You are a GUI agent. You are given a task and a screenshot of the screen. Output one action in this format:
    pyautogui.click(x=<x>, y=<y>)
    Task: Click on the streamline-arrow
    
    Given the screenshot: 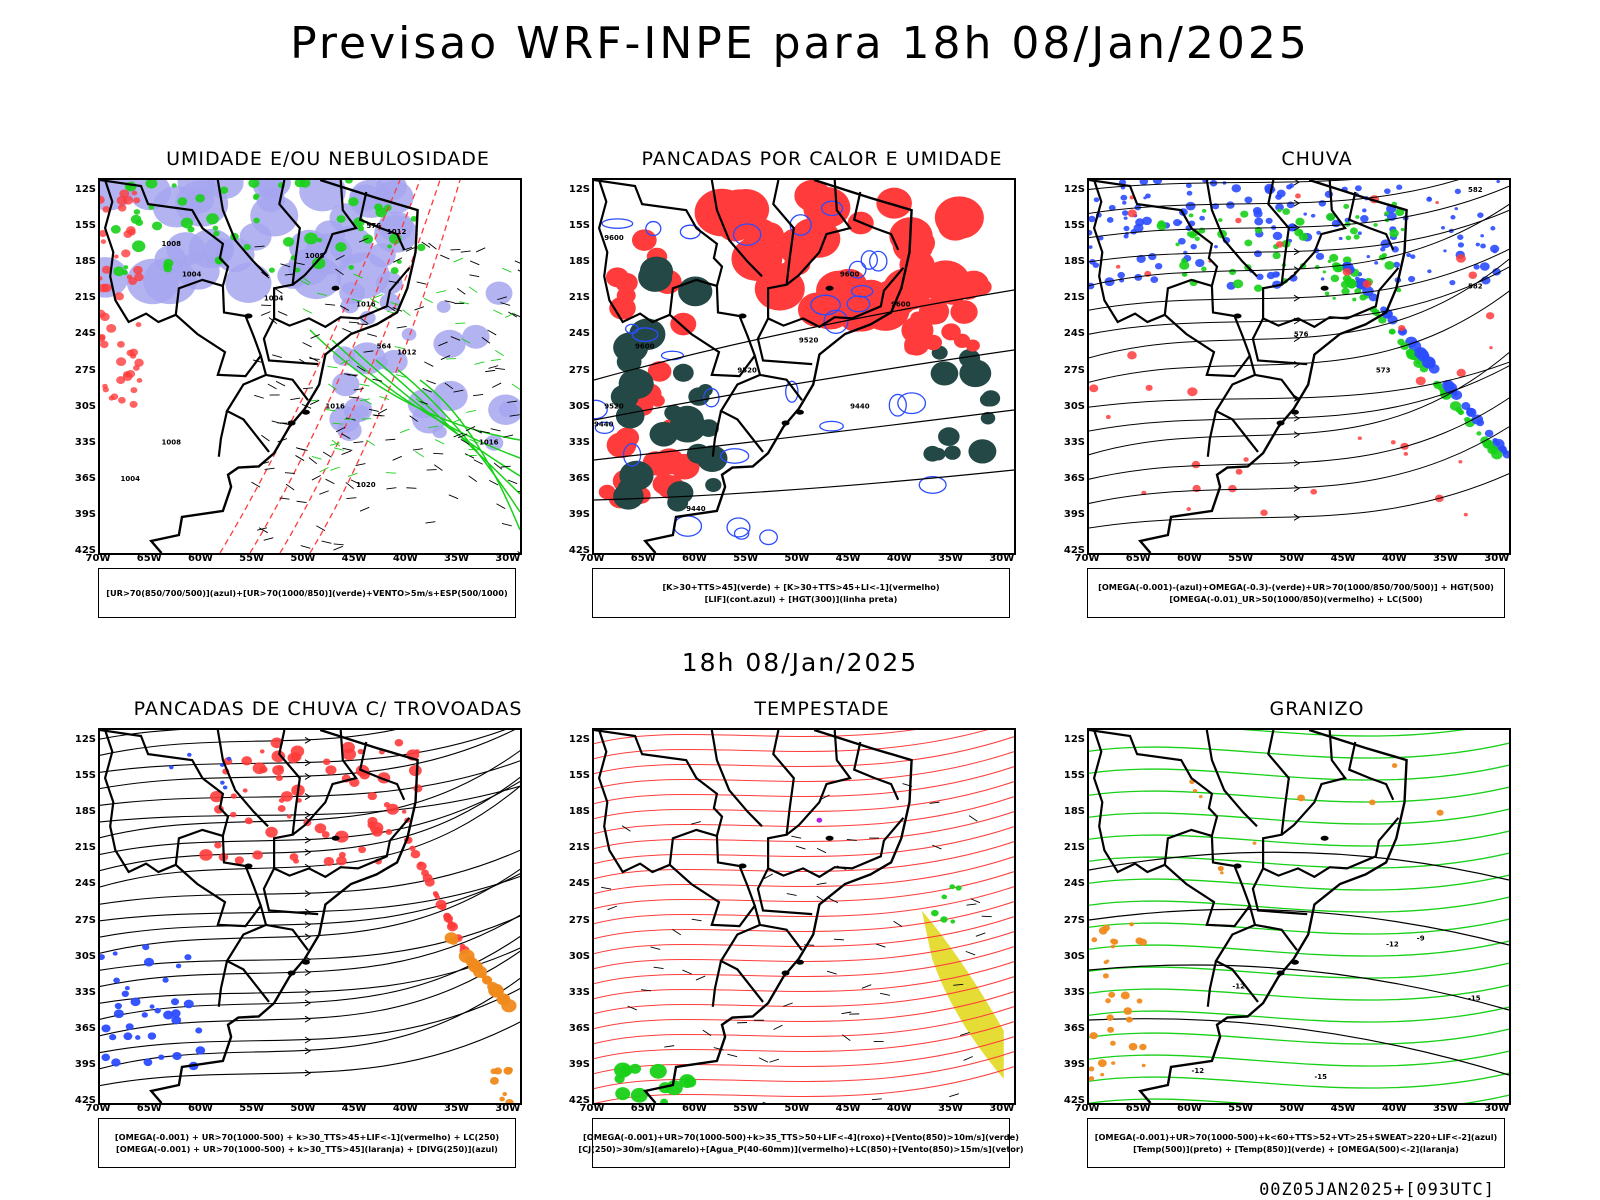 What is the action you would take?
    pyautogui.click(x=307, y=1019)
    